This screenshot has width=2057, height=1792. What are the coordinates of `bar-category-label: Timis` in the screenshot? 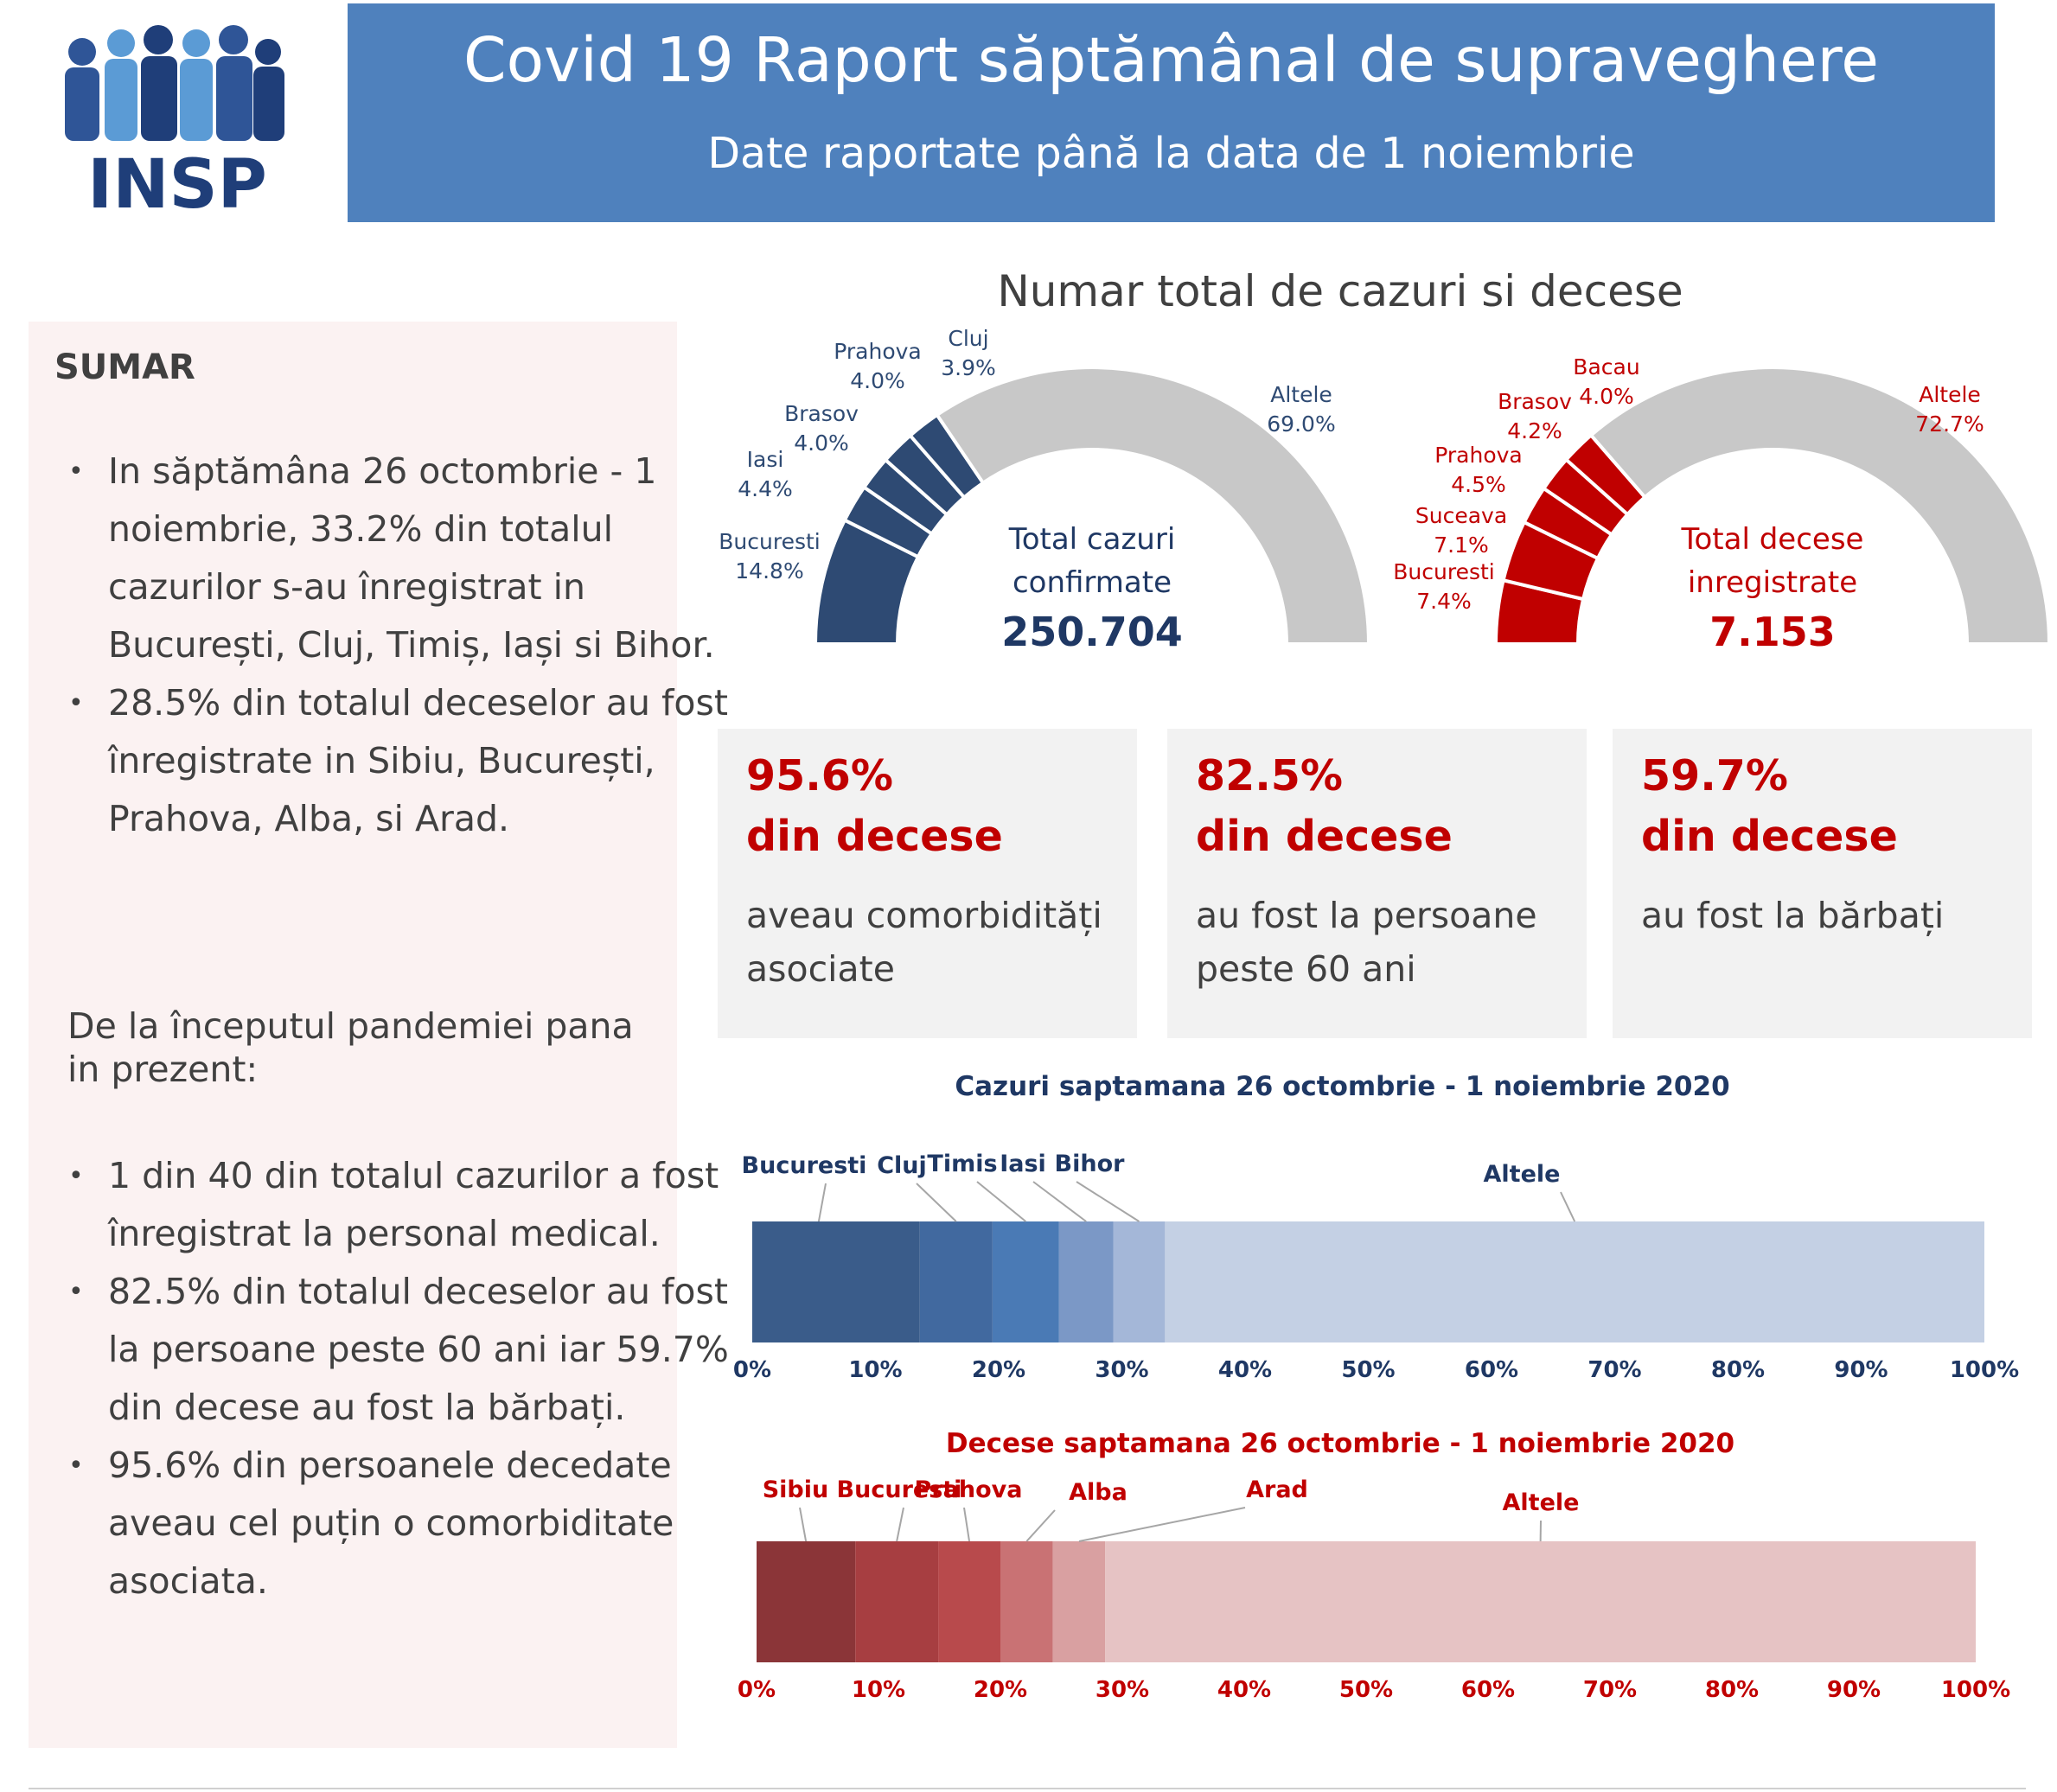 It's located at (962, 1164).